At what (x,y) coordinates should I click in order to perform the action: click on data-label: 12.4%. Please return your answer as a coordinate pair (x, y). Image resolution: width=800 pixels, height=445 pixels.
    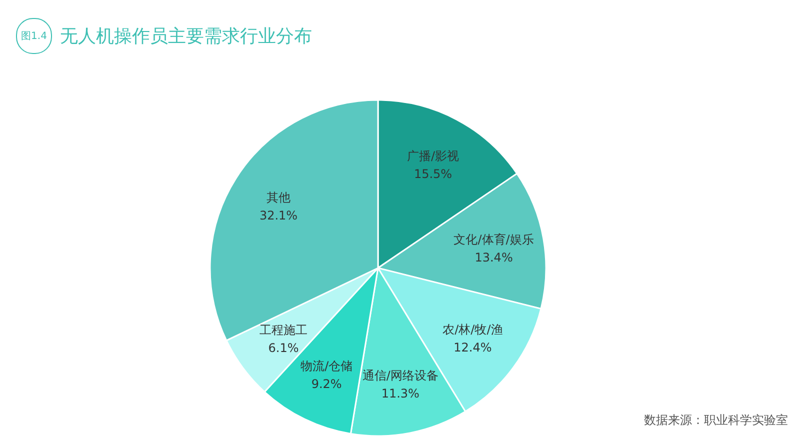
    Looking at the image, I should click on (473, 347).